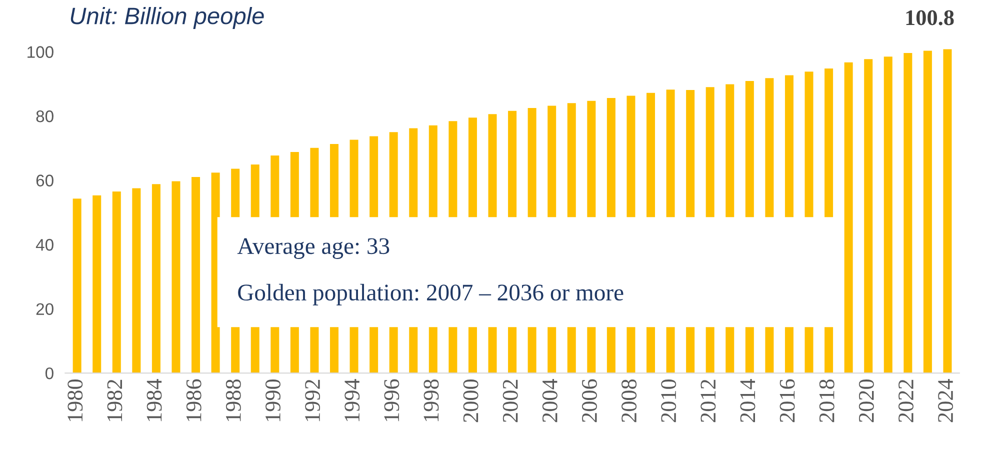  I want to click on x-tick-label: 2016, so click(787, 400).